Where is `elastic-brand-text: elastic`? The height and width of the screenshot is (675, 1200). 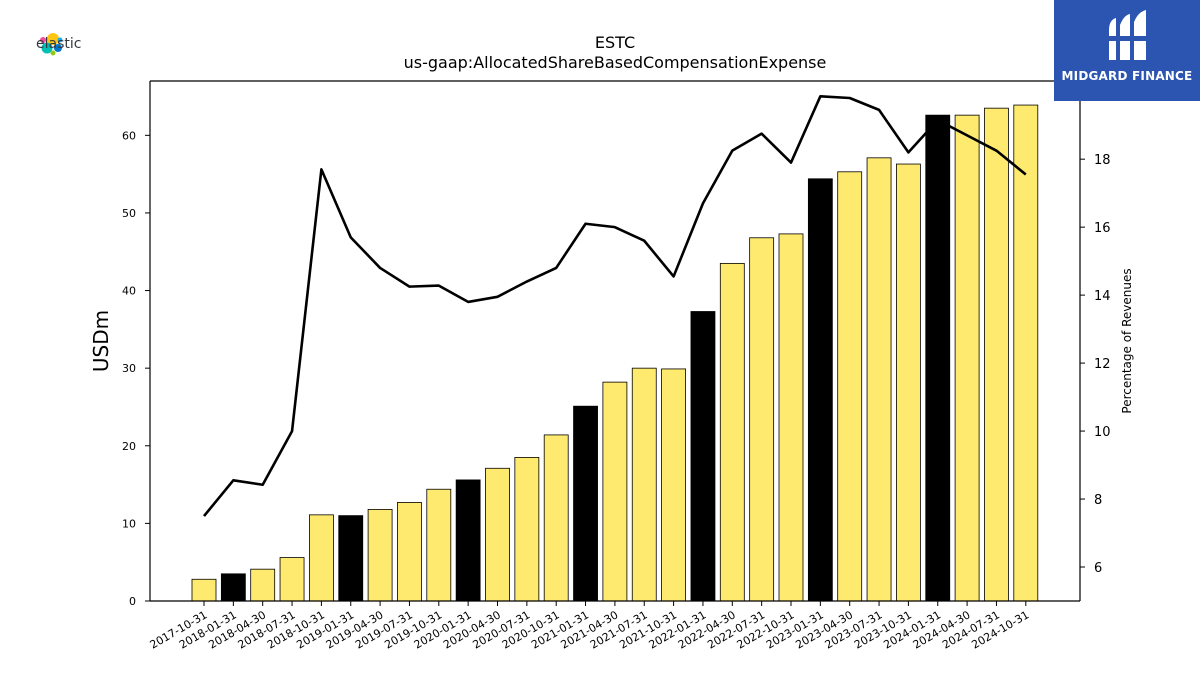
elastic-brand-text: elastic is located at coordinates (59, 44).